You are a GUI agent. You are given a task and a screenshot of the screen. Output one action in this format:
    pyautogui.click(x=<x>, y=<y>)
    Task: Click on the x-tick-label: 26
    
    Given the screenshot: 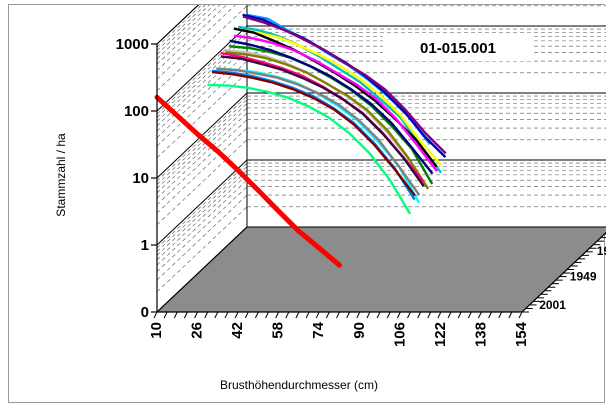 What is the action you would take?
    pyautogui.click(x=197, y=330)
    